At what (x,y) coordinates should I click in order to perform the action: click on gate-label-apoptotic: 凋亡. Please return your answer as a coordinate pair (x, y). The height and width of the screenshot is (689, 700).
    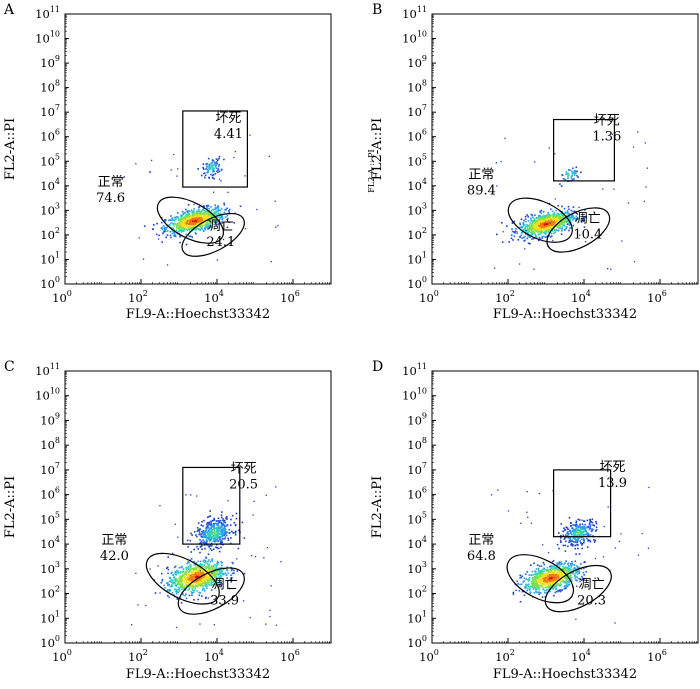
    Looking at the image, I should click on (225, 585).